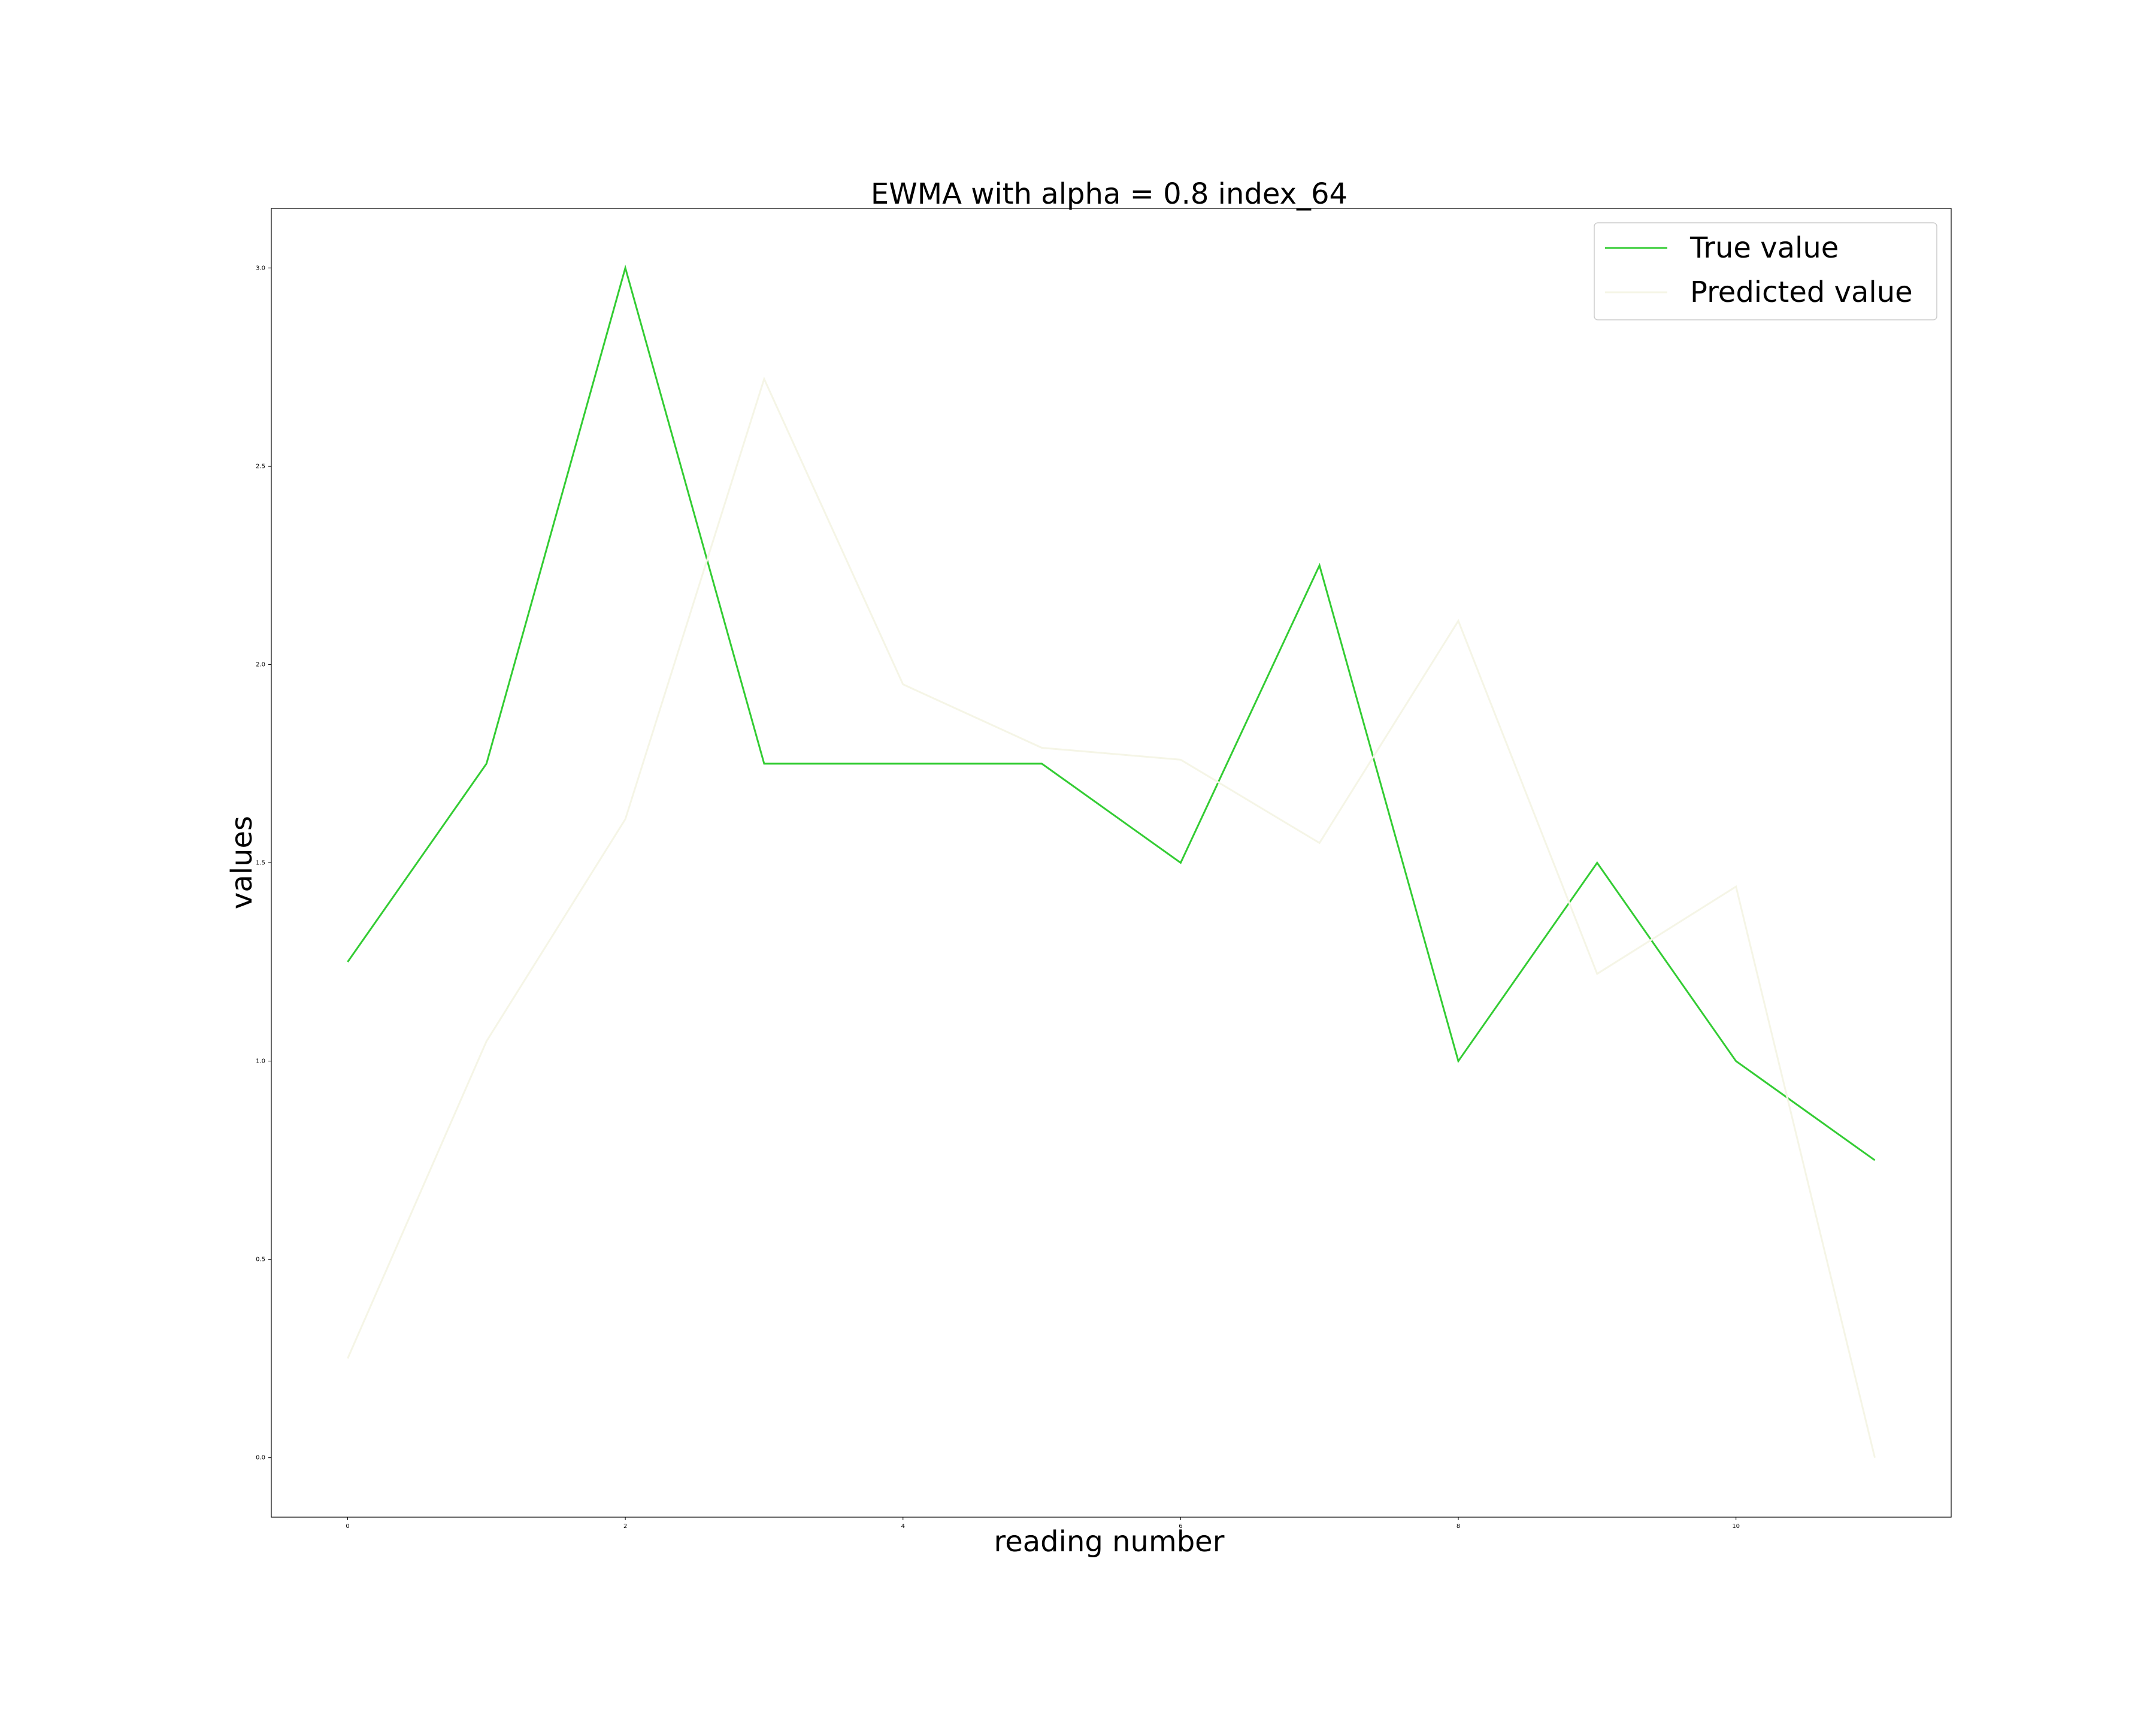 This screenshot has width=2156, height=1725. I want to click on y-tick-label: 2.0, so click(260, 664).